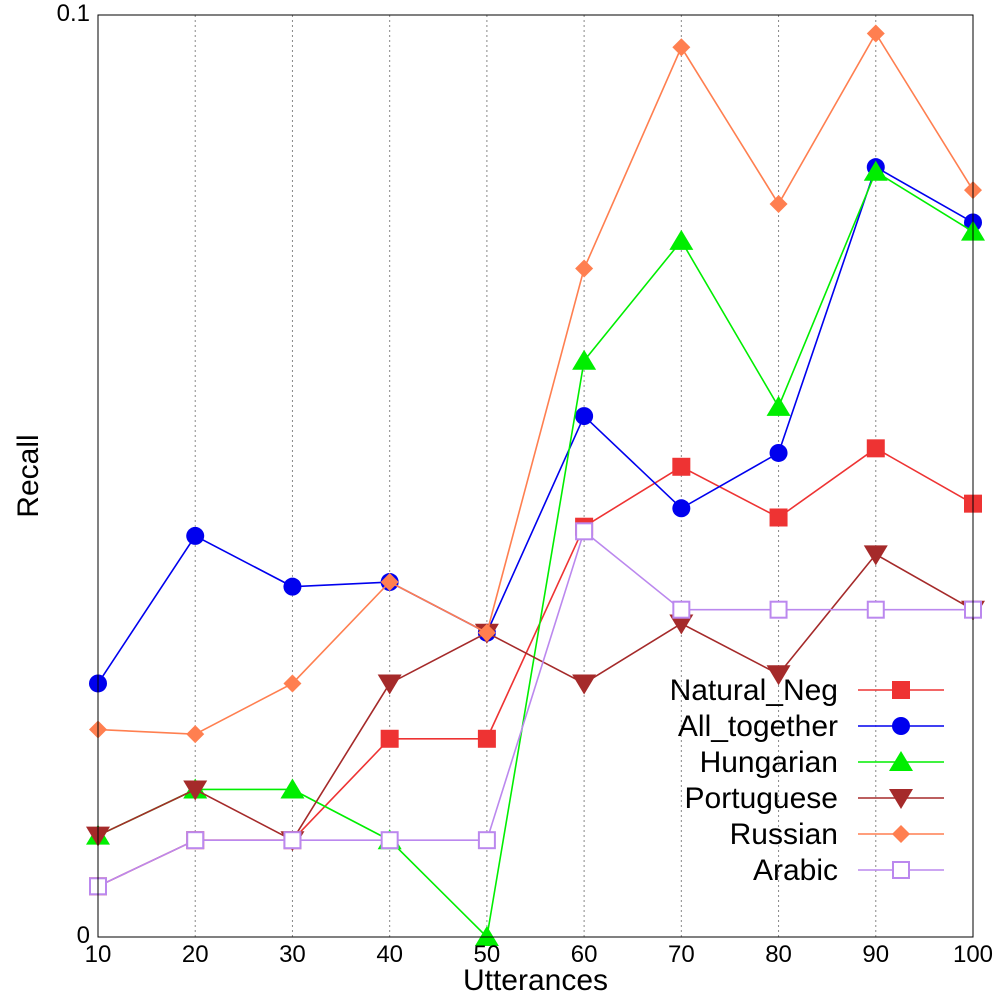 Image resolution: width=1000 pixels, height=1000 pixels. I want to click on y-tick-label: 0, so click(83, 935).